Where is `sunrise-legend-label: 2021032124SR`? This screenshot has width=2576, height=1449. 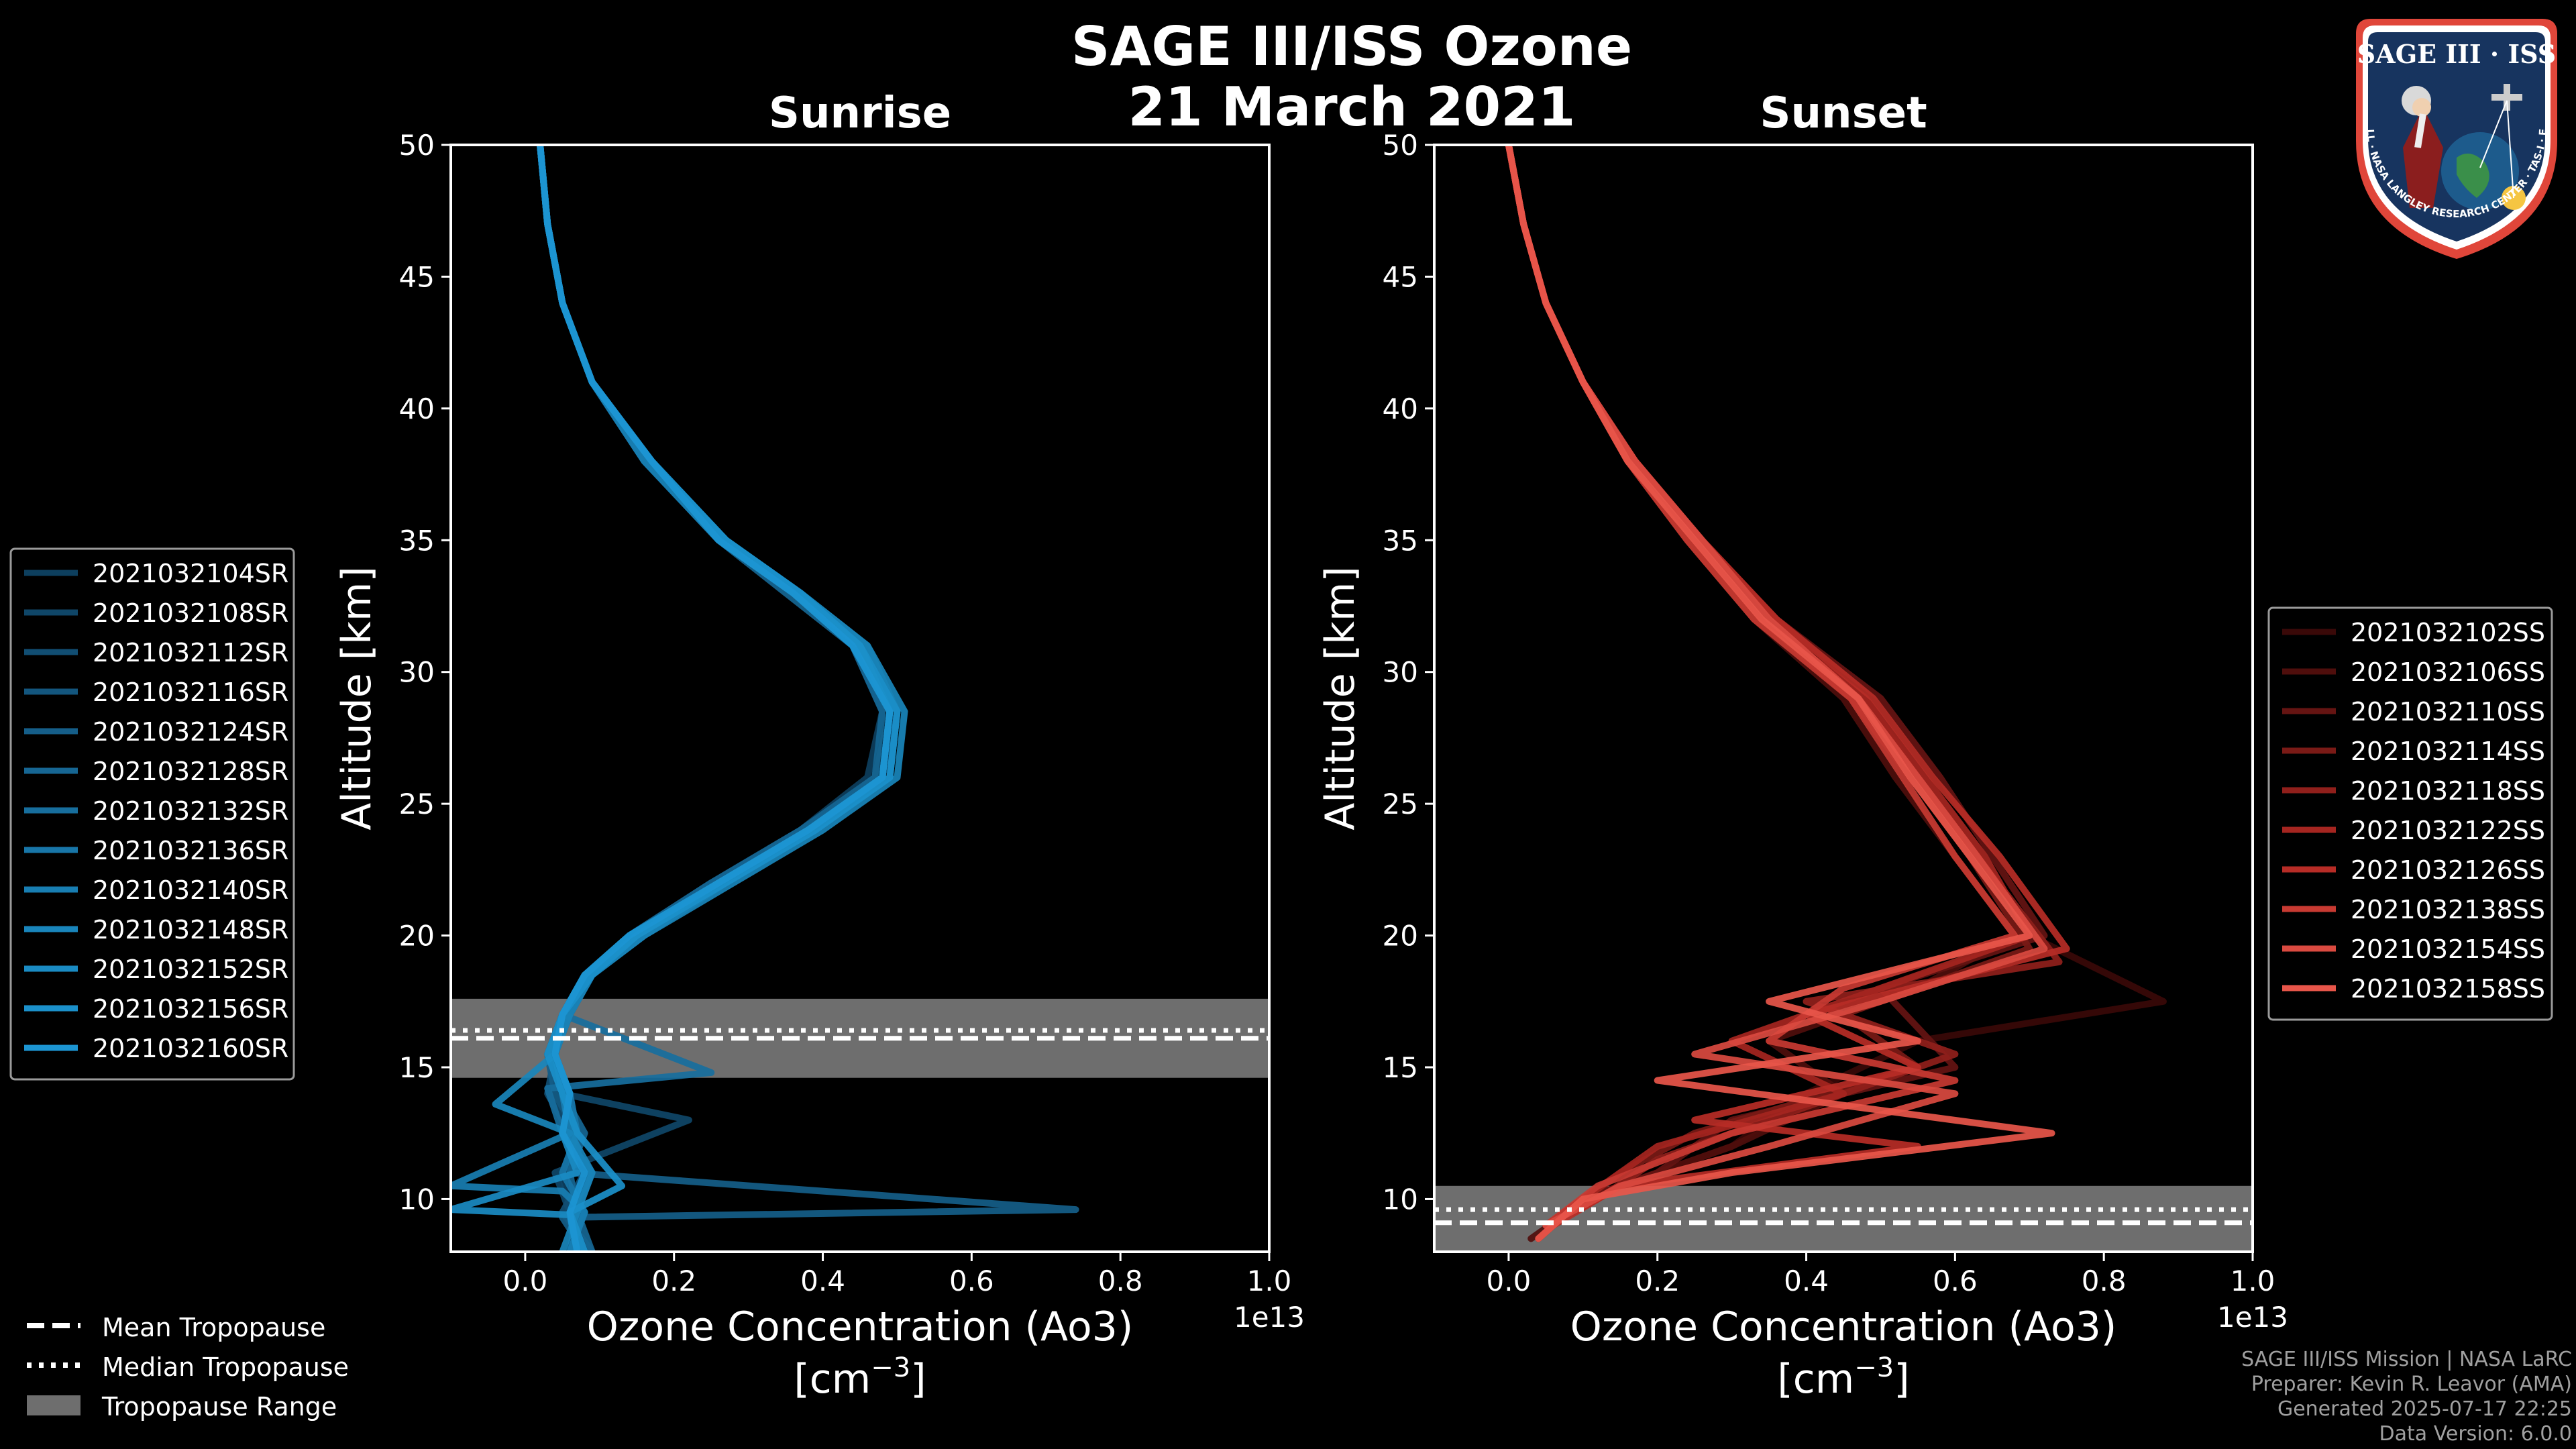
sunrise-legend-label: 2021032124SR is located at coordinates (190, 732).